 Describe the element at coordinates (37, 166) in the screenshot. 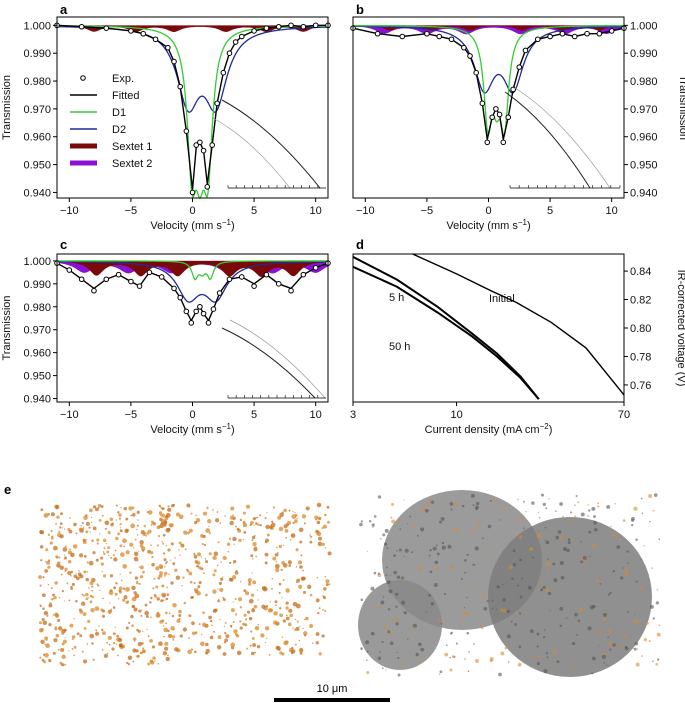

I see `y-tick-label: 0.950` at that location.